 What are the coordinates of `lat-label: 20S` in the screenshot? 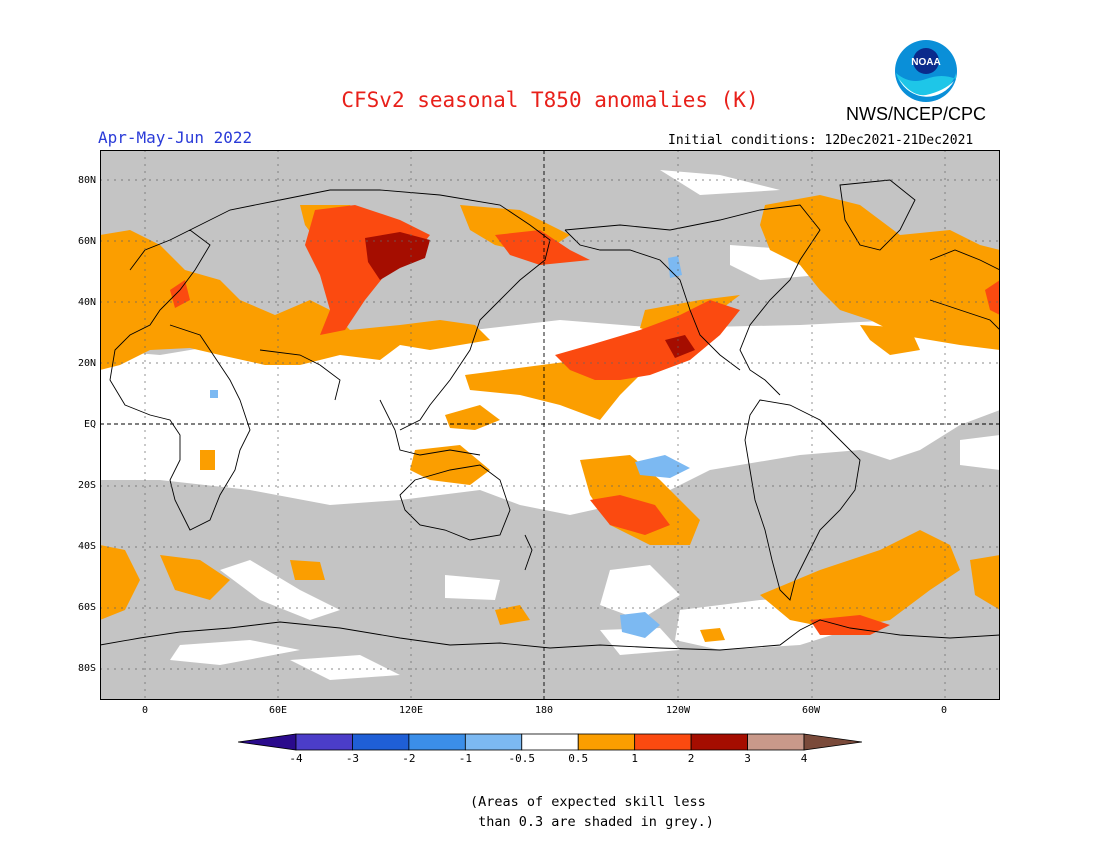 It's located at (86, 485).